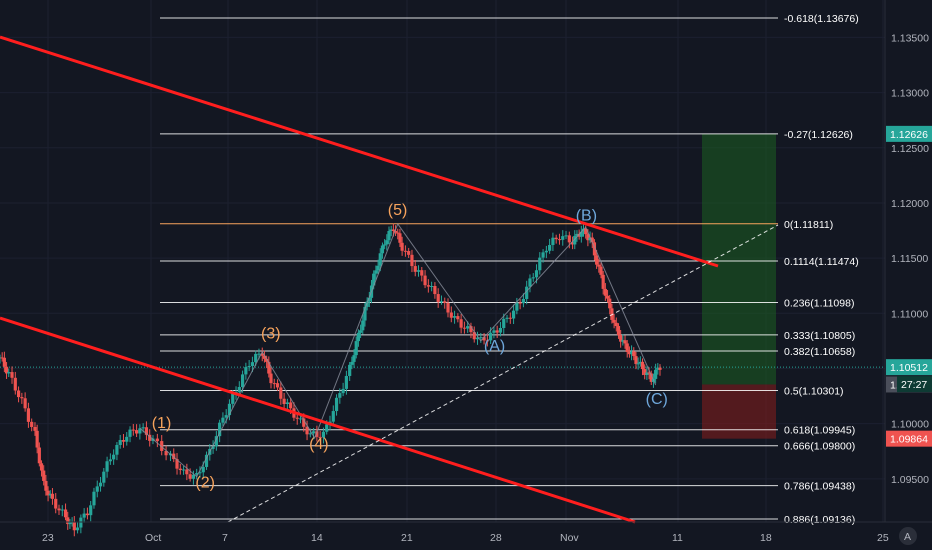 The width and height of the screenshot is (932, 550). What do you see at coordinates (271, 334) in the screenshot?
I see `wave-label: (3)` at bounding box center [271, 334].